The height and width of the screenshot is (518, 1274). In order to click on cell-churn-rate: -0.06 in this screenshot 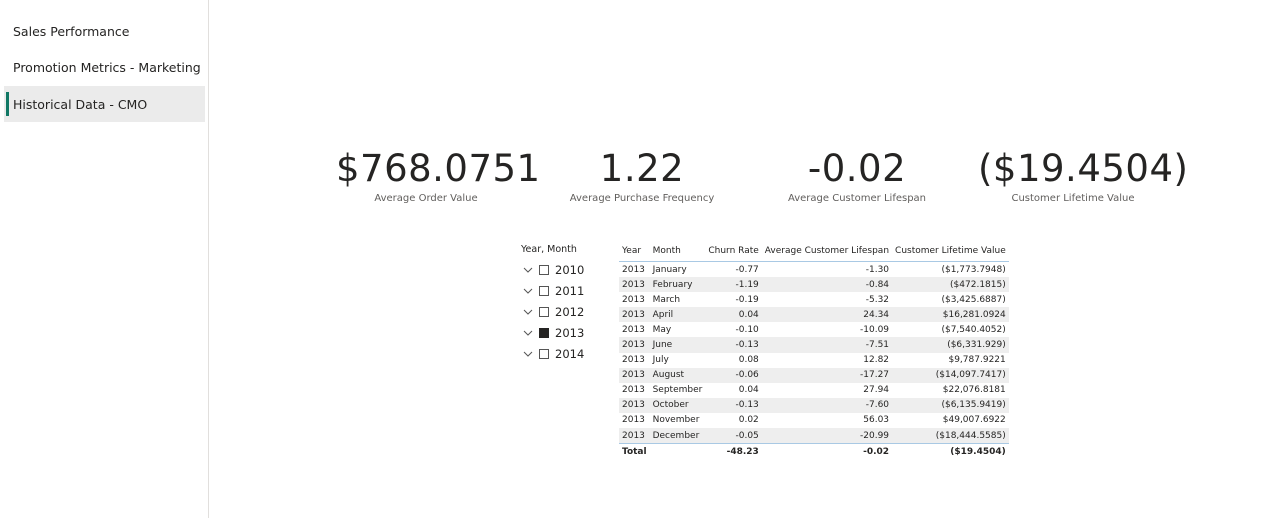, I will do `click(733, 375)`.